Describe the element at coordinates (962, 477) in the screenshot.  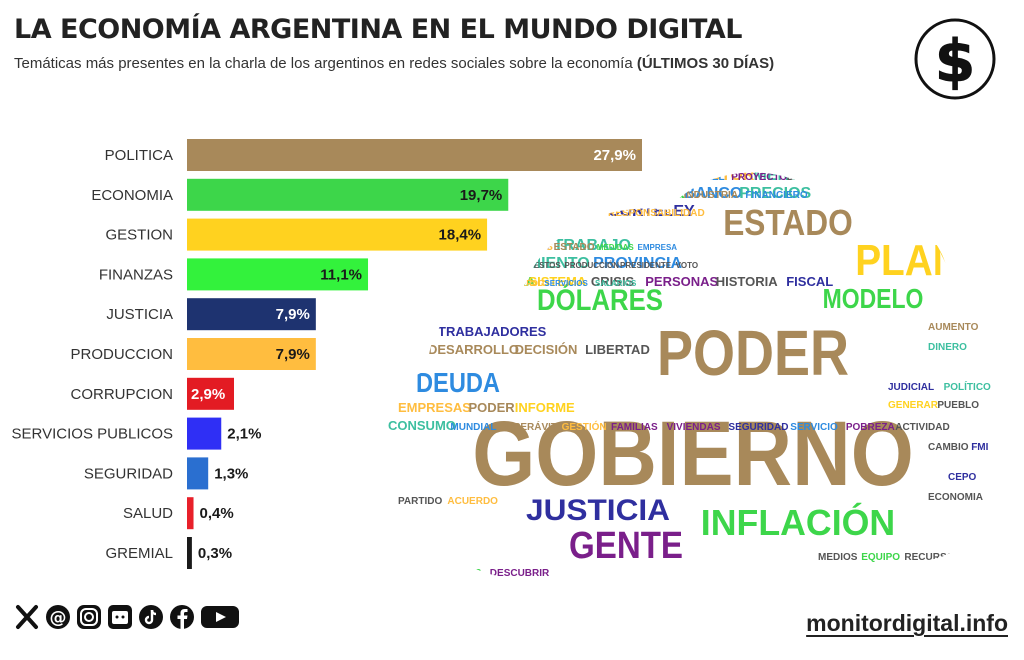
I see `cloud-word: CEPO` at that location.